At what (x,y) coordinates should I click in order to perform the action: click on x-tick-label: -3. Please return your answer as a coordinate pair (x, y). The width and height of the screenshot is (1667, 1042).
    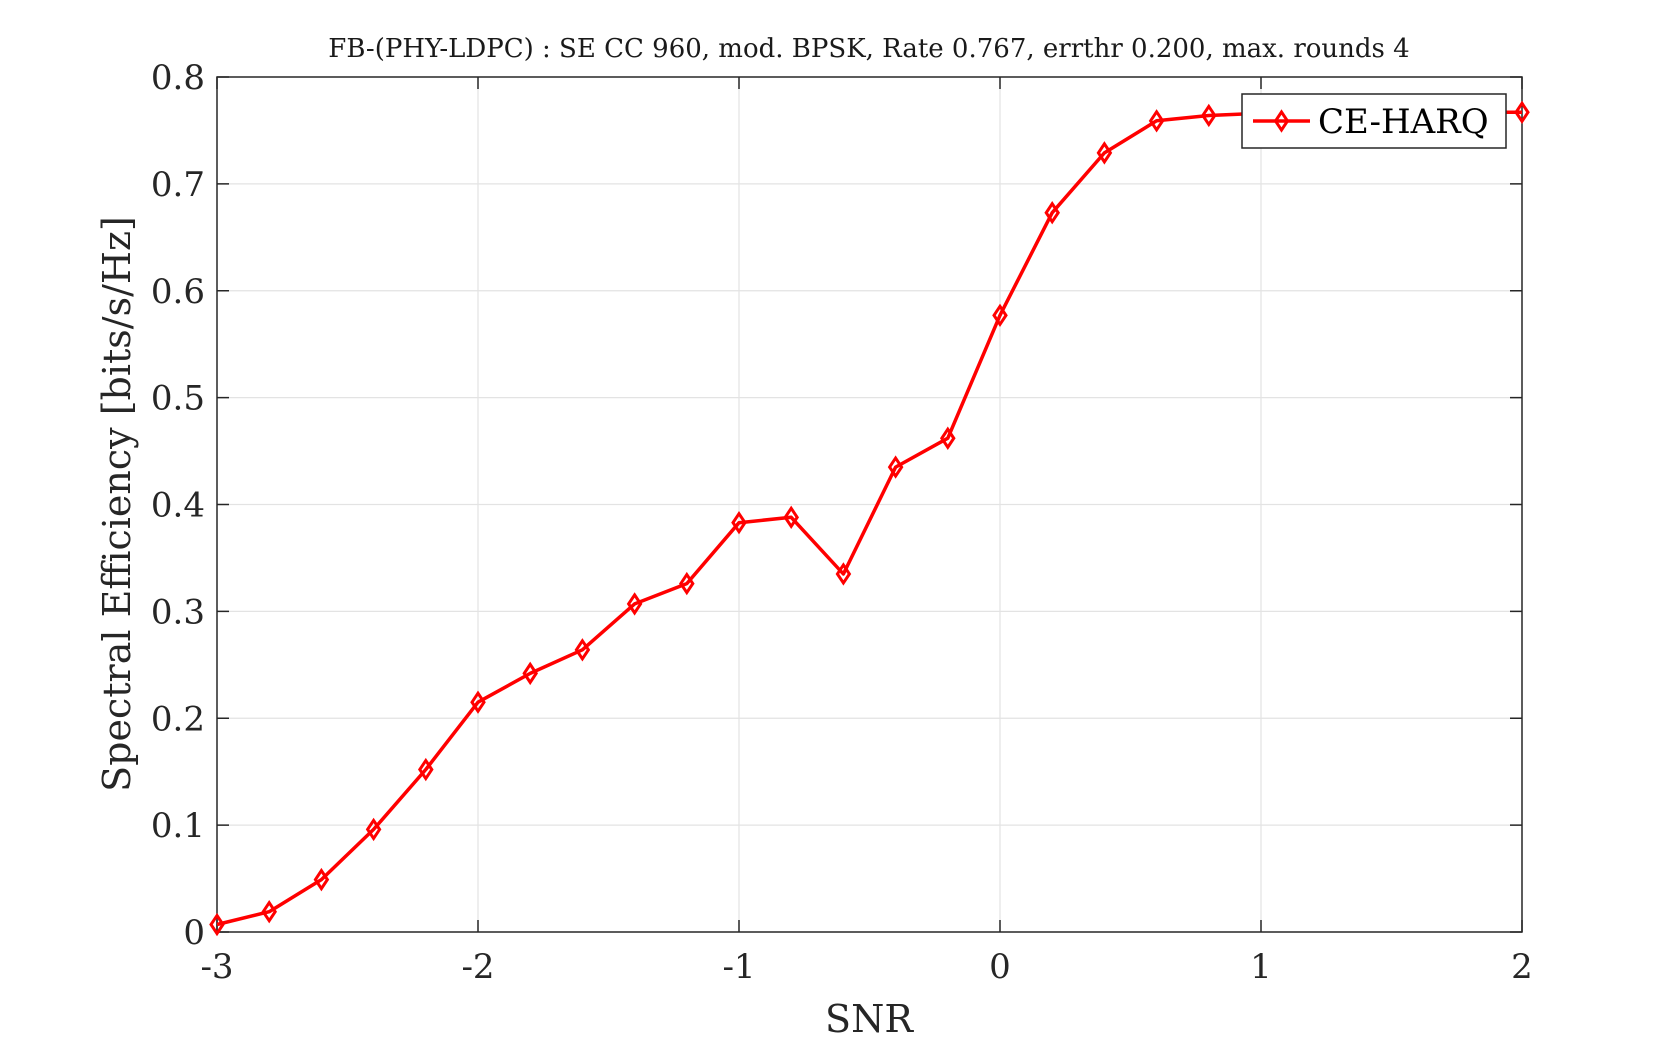
    Looking at the image, I should click on (216, 967).